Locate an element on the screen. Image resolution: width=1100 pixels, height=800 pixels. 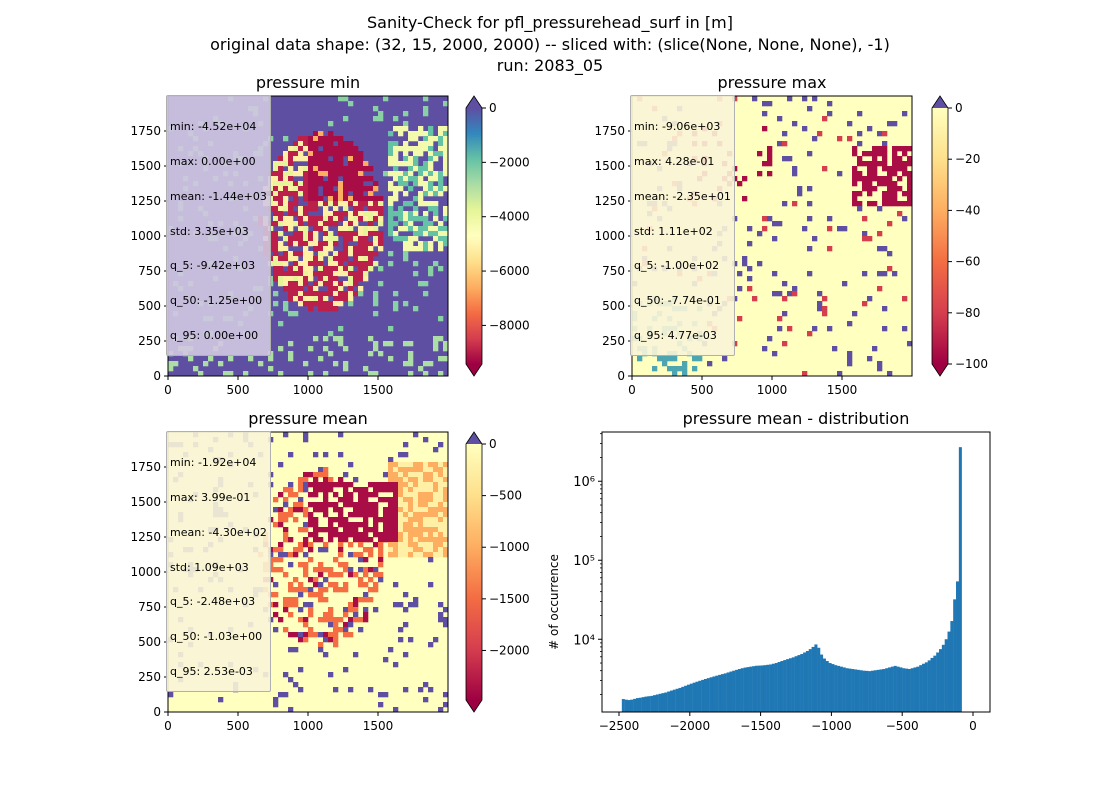
y-tick-label: 10⁶ is located at coordinates (584, 482).